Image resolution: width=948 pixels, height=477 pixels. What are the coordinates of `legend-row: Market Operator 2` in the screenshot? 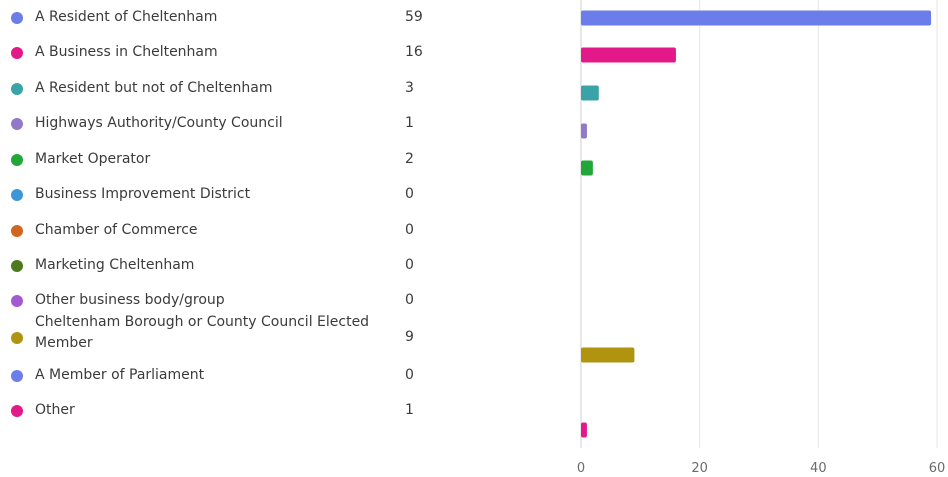 It's located at (280, 160).